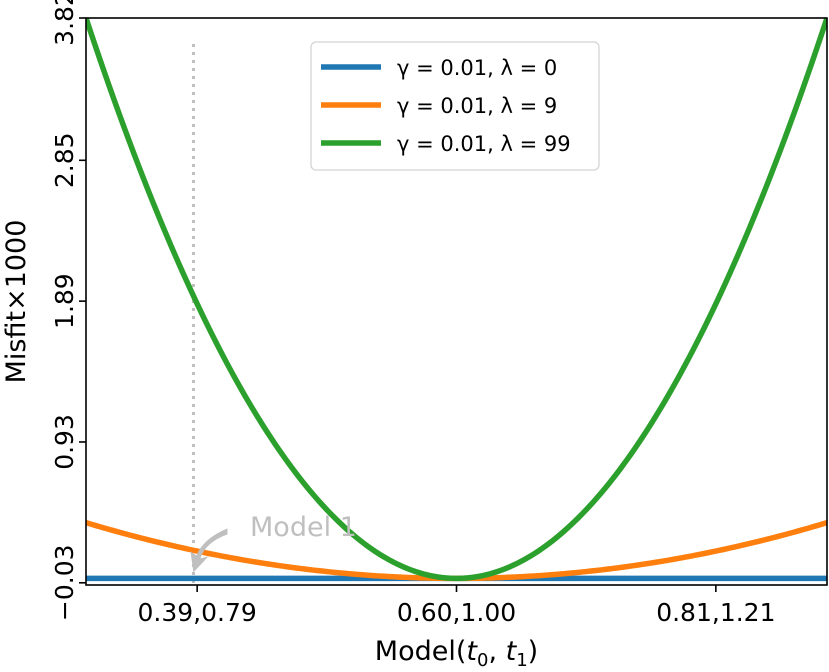 This screenshot has width=829, height=672. Describe the element at coordinates (64, 301) in the screenshot. I see `y-tick-label: 1.89` at that location.